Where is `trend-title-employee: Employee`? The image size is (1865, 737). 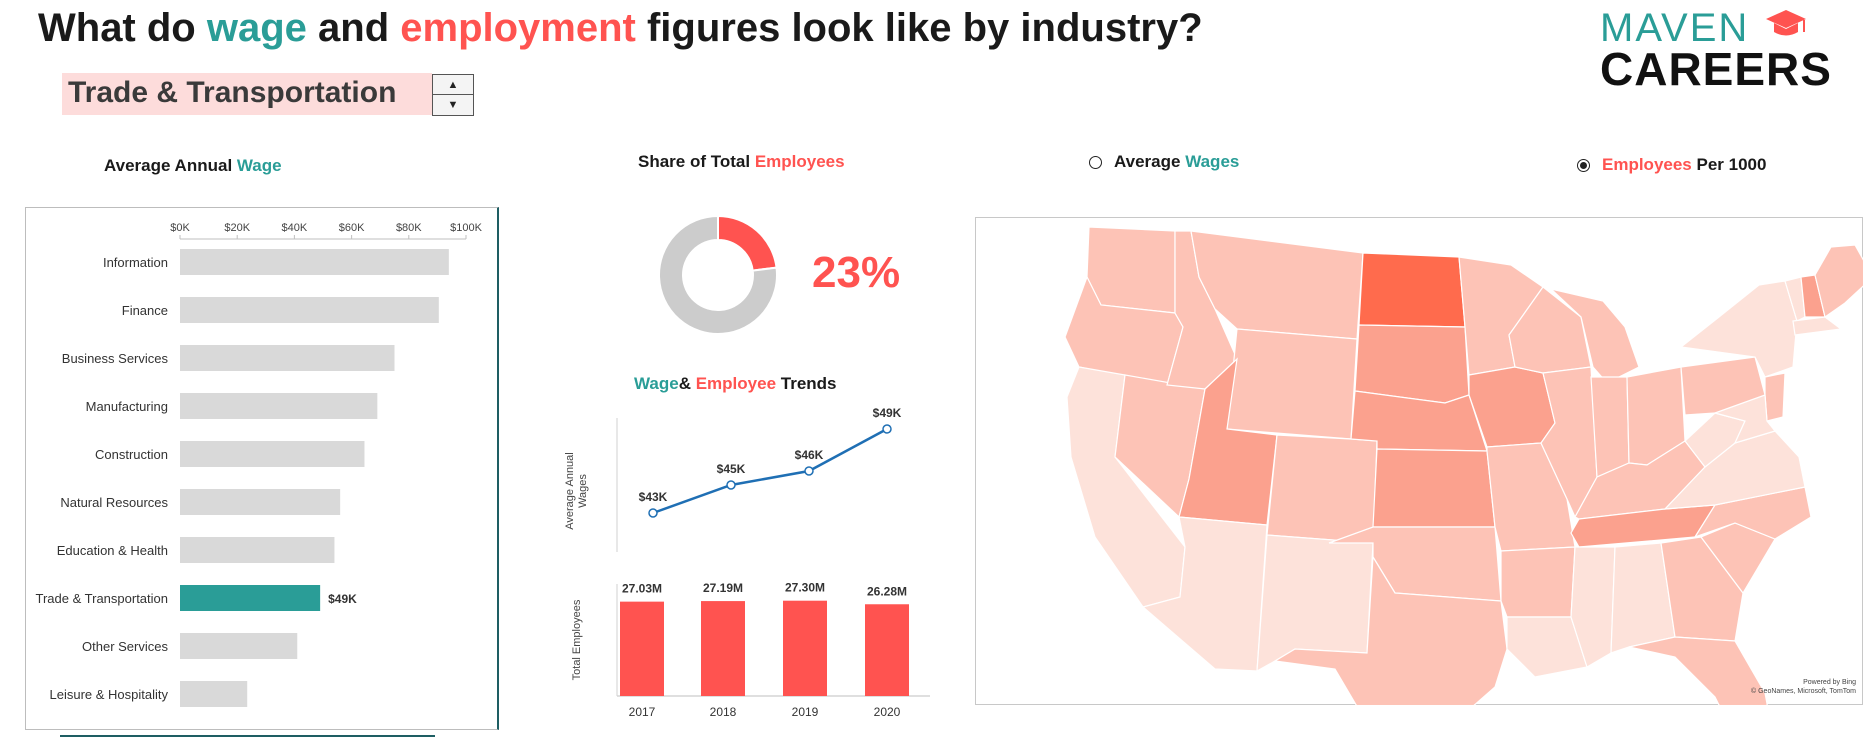 trend-title-employee: Employee is located at coordinates (736, 383).